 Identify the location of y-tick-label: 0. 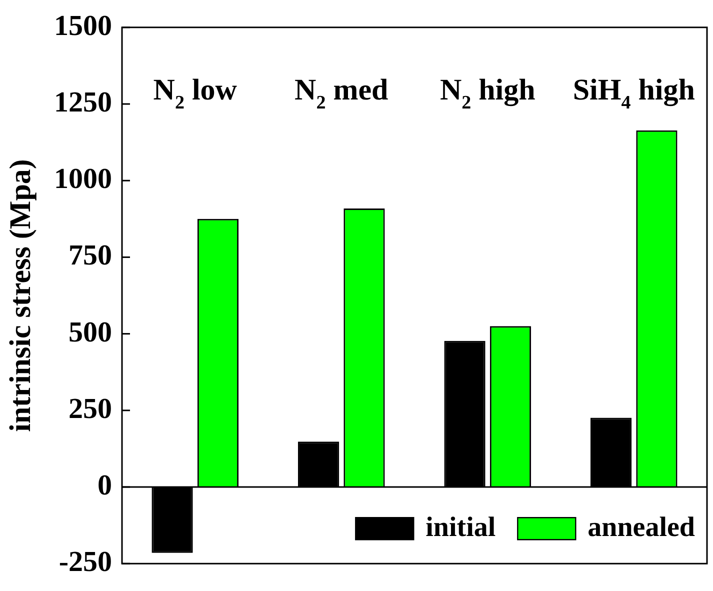
(105, 485).